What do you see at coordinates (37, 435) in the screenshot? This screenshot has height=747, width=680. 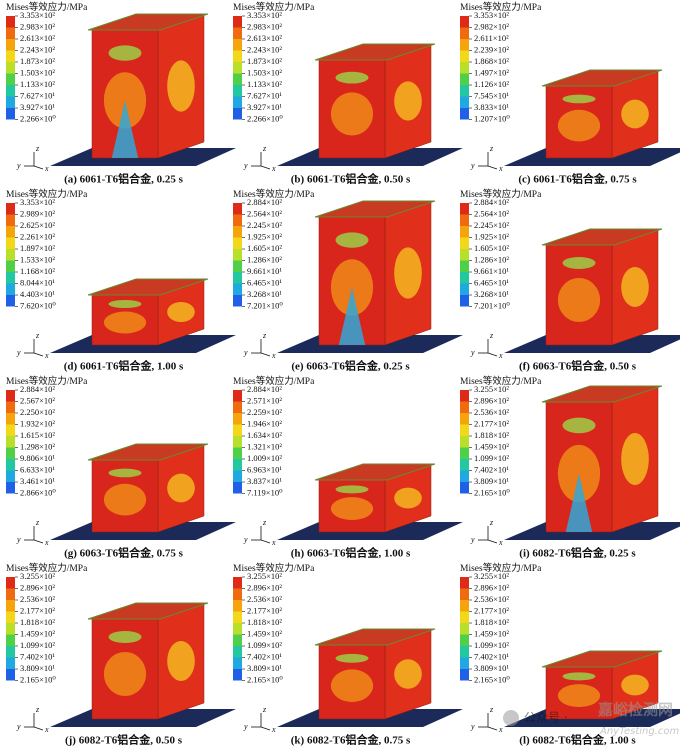 I see `legend-label: 1.615×10²` at bounding box center [37, 435].